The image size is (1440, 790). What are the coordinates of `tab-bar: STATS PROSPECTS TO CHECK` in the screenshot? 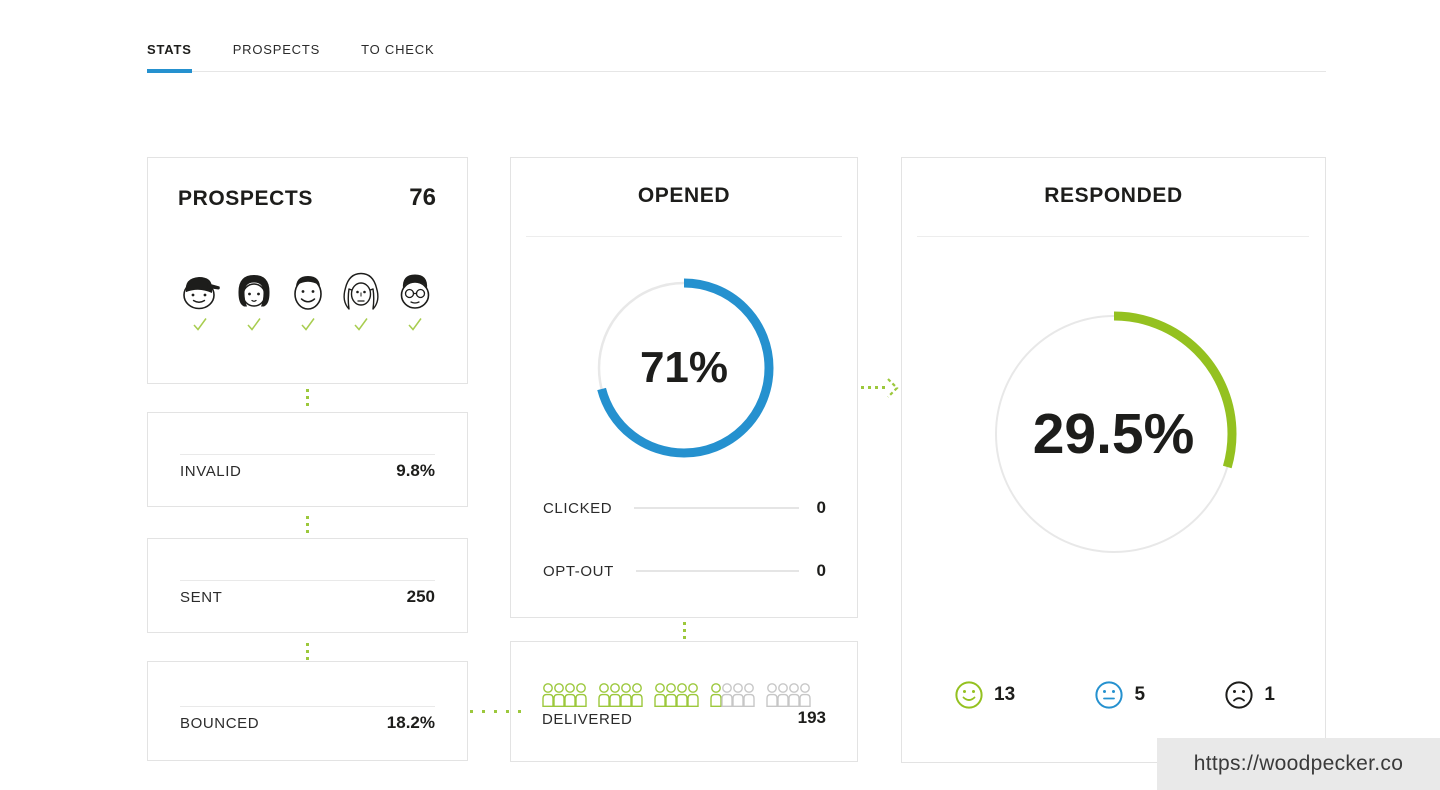 It's located at (736, 54).